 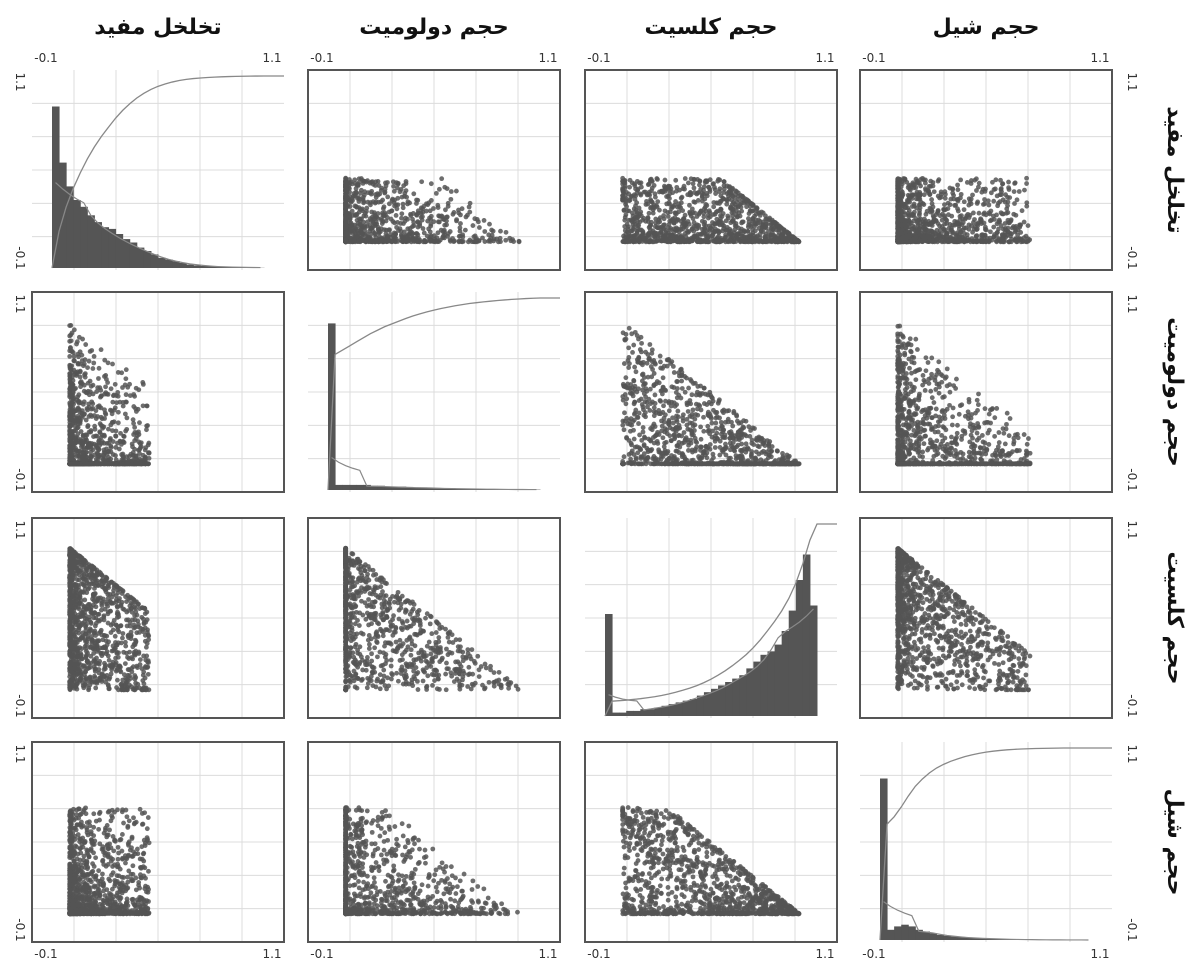 I want to click on density-curve, so click(x=158, y=225).